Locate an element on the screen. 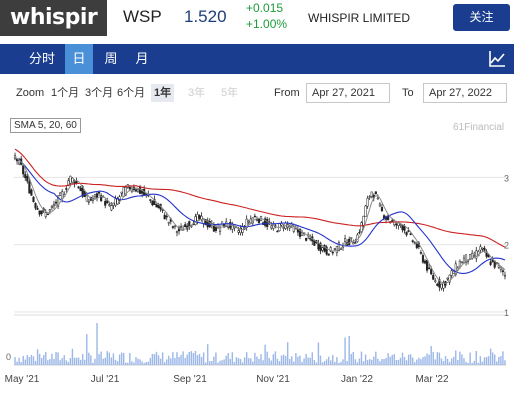 This screenshot has width=514, height=402. tab-weekly: 周 is located at coordinates (111, 58).